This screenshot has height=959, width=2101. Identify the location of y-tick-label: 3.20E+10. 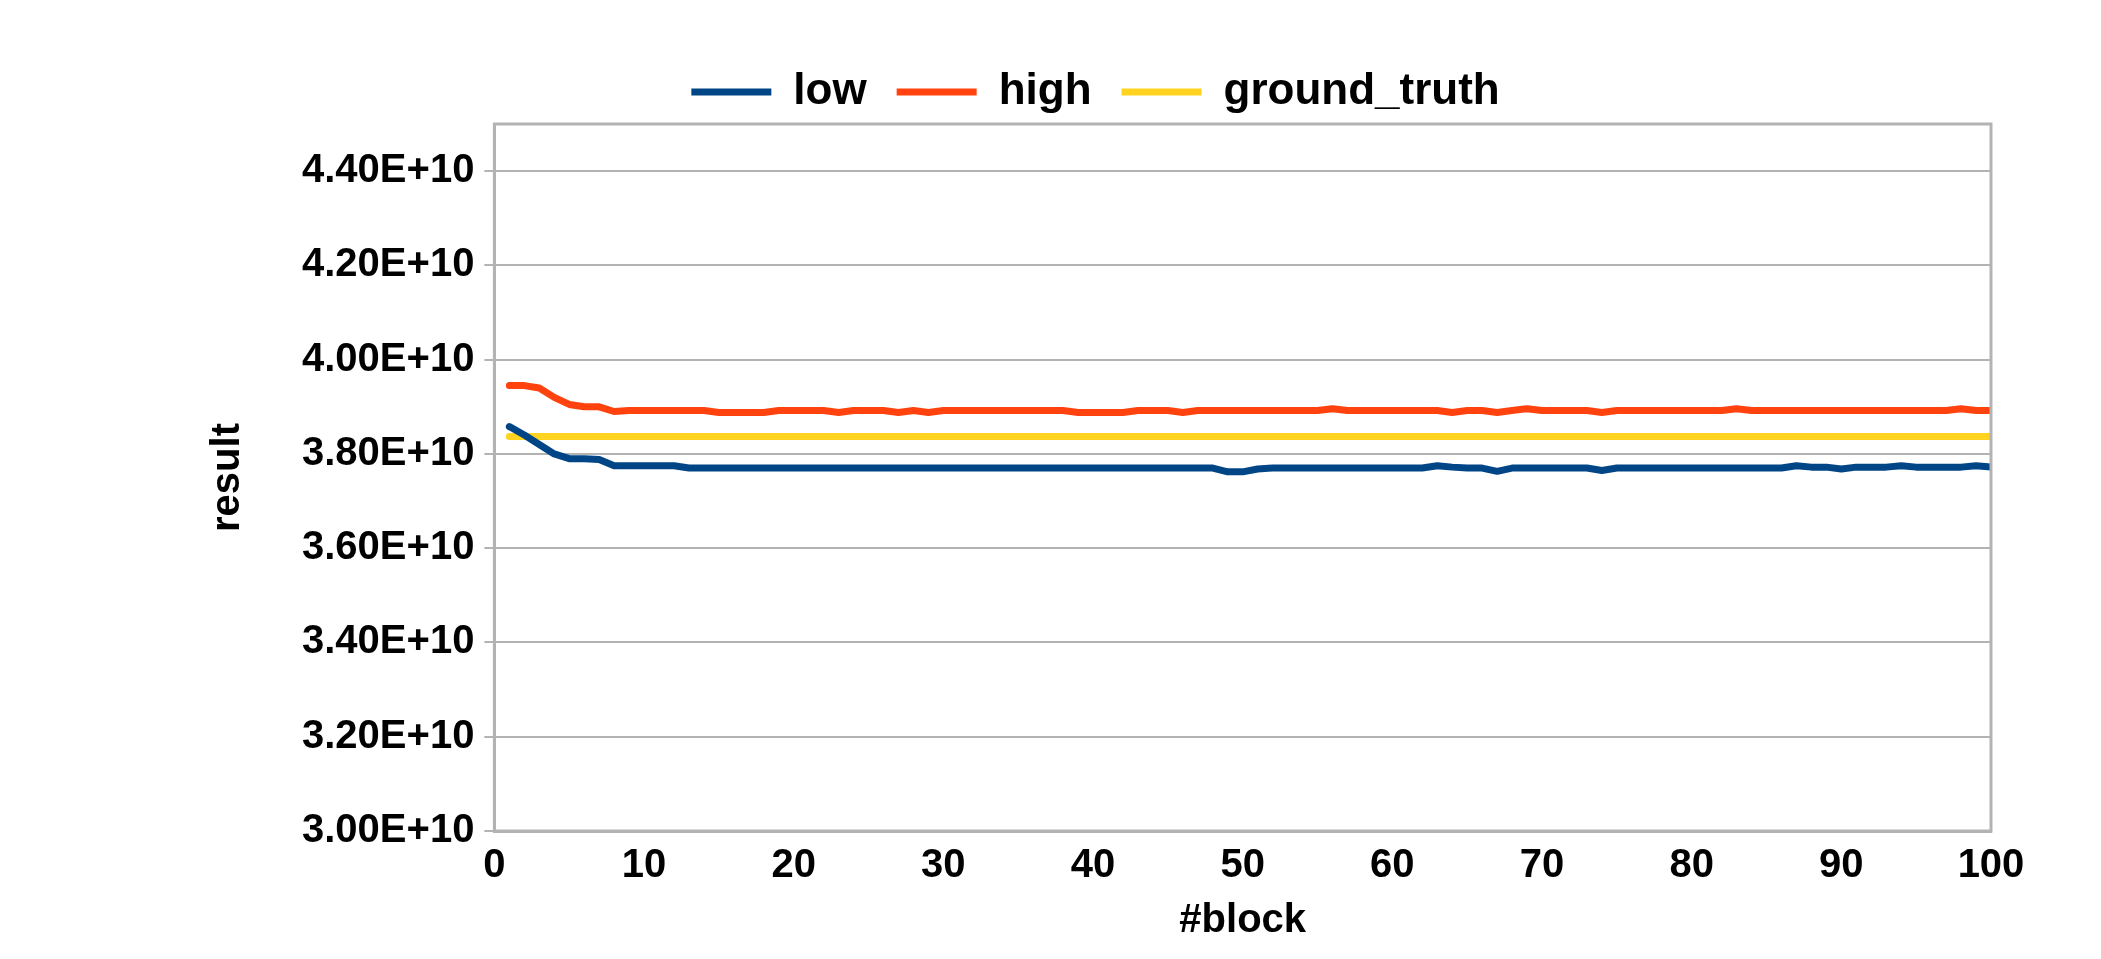
(388, 733).